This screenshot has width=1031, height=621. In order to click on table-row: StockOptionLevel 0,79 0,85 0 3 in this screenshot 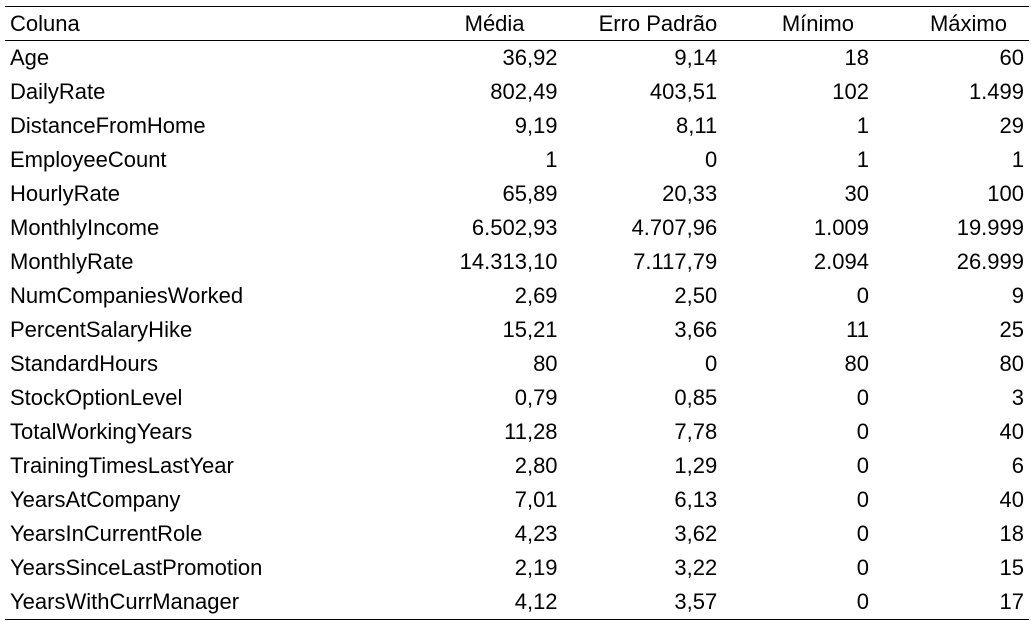, I will do `click(517, 398)`.